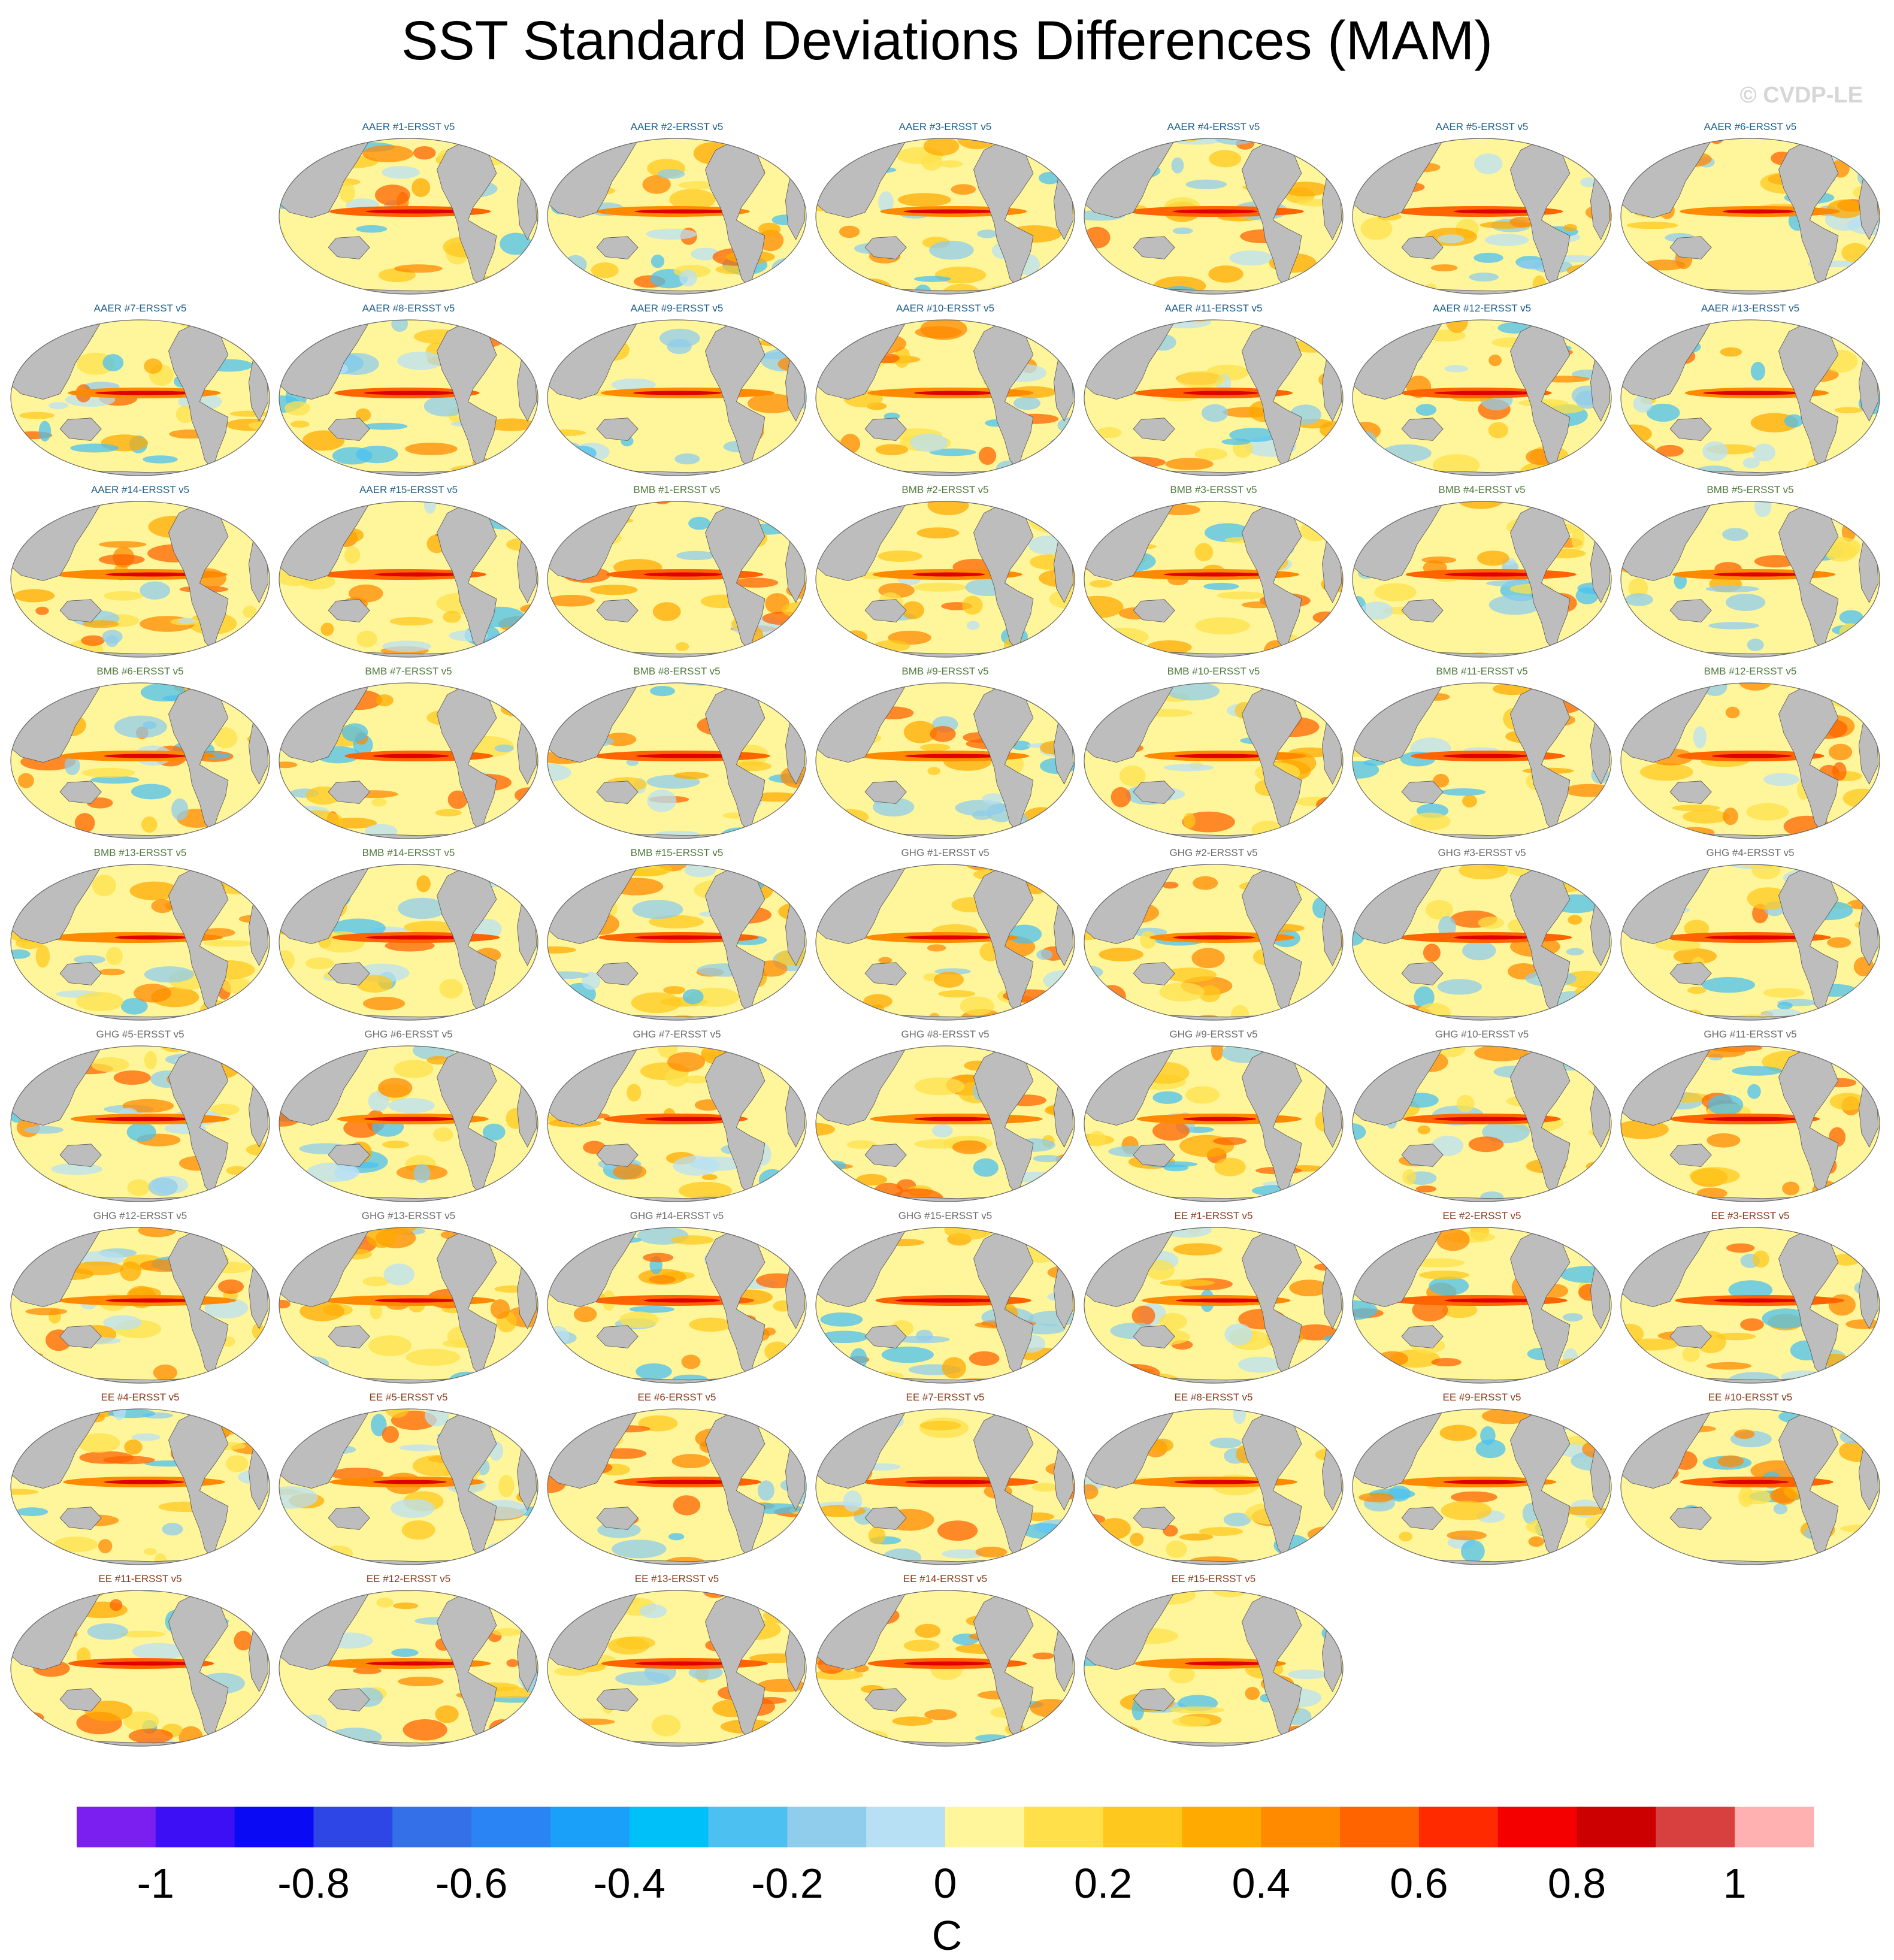 Image resolution: width=1894 pixels, height=1960 pixels. What do you see at coordinates (945, 210) in the screenshot?
I see `map-panel: AAER #3-ERSST v5` at bounding box center [945, 210].